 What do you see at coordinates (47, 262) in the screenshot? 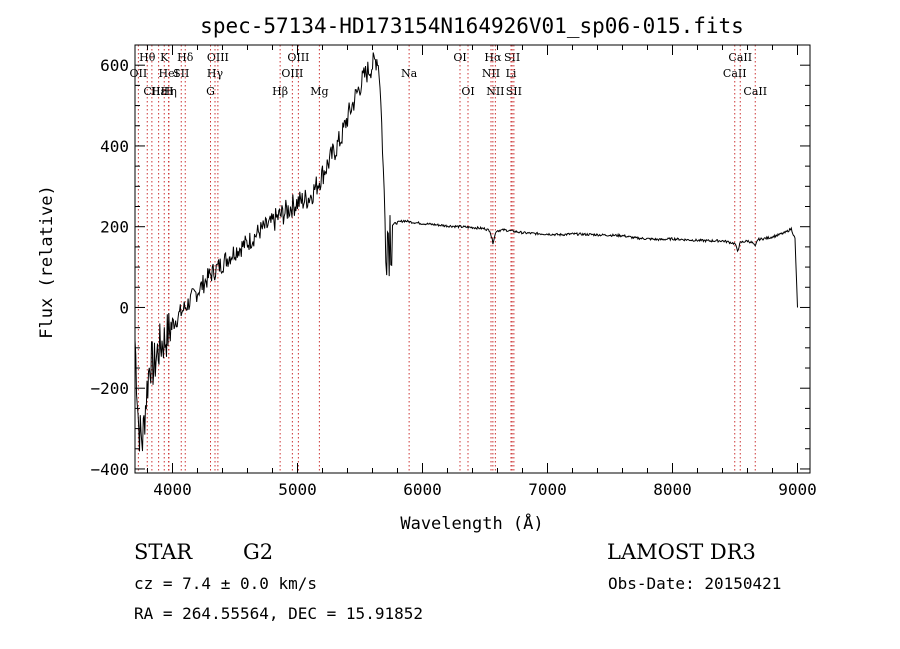
I see `y-axis-label: Flux (relative)` at bounding box center [47, 262].